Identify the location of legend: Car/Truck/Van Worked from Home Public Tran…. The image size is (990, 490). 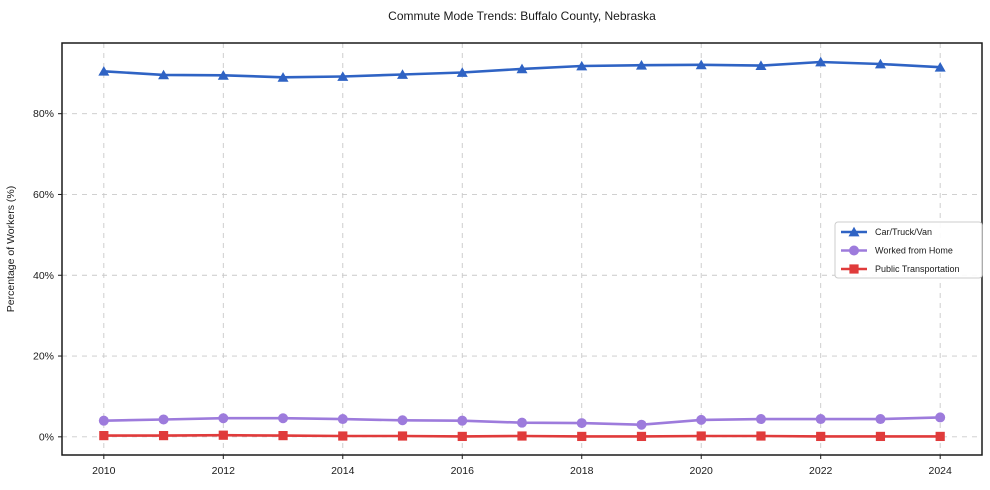
(908, 250).